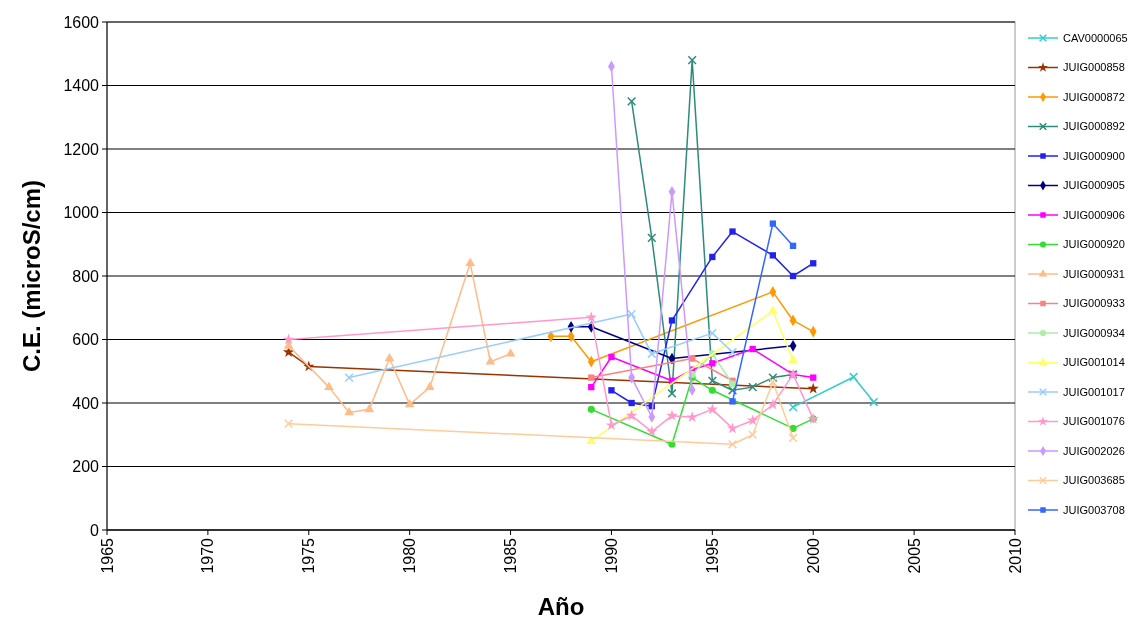 The image size is (1143, 622). Describe the element at coordinates (612, 555) in the screenshot. I see `x-tick-label: 1990` at that location.